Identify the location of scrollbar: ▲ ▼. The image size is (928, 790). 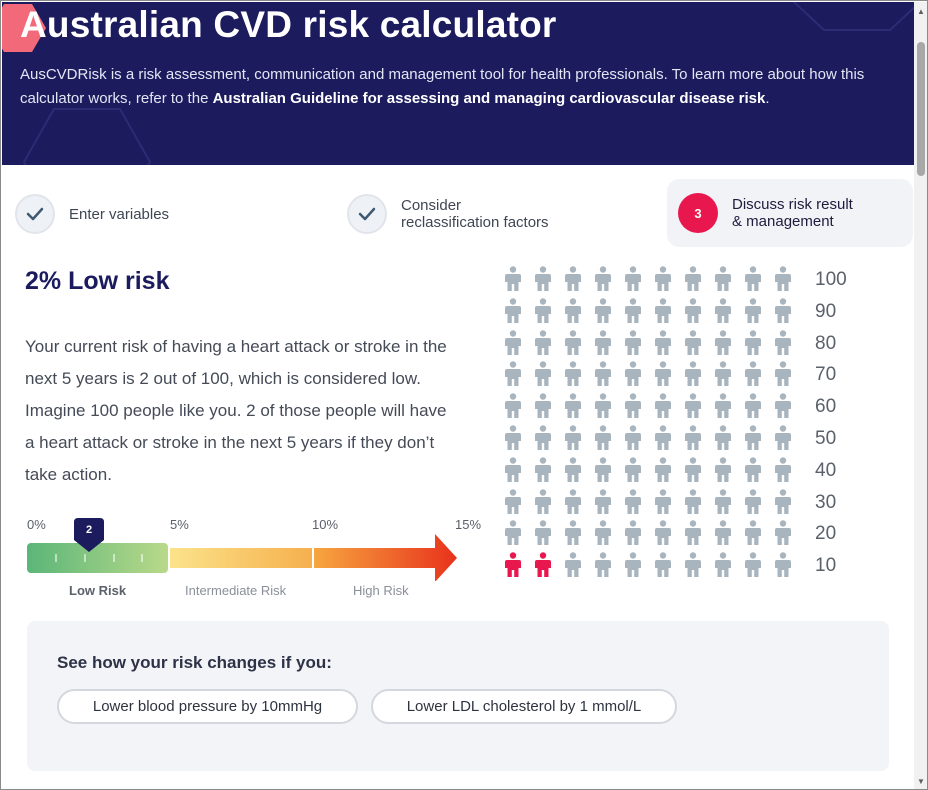
(920, 395).